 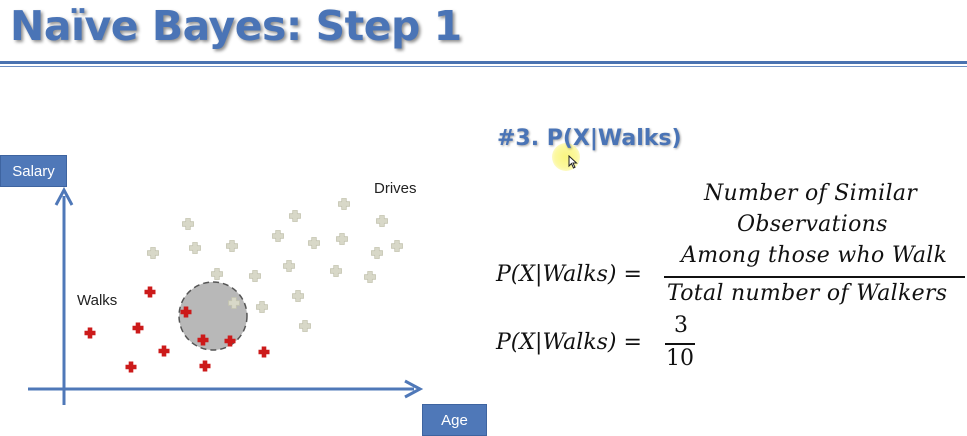 I want to click on numerator-line-3: Among those who Walk, so click(x=814, y=255).